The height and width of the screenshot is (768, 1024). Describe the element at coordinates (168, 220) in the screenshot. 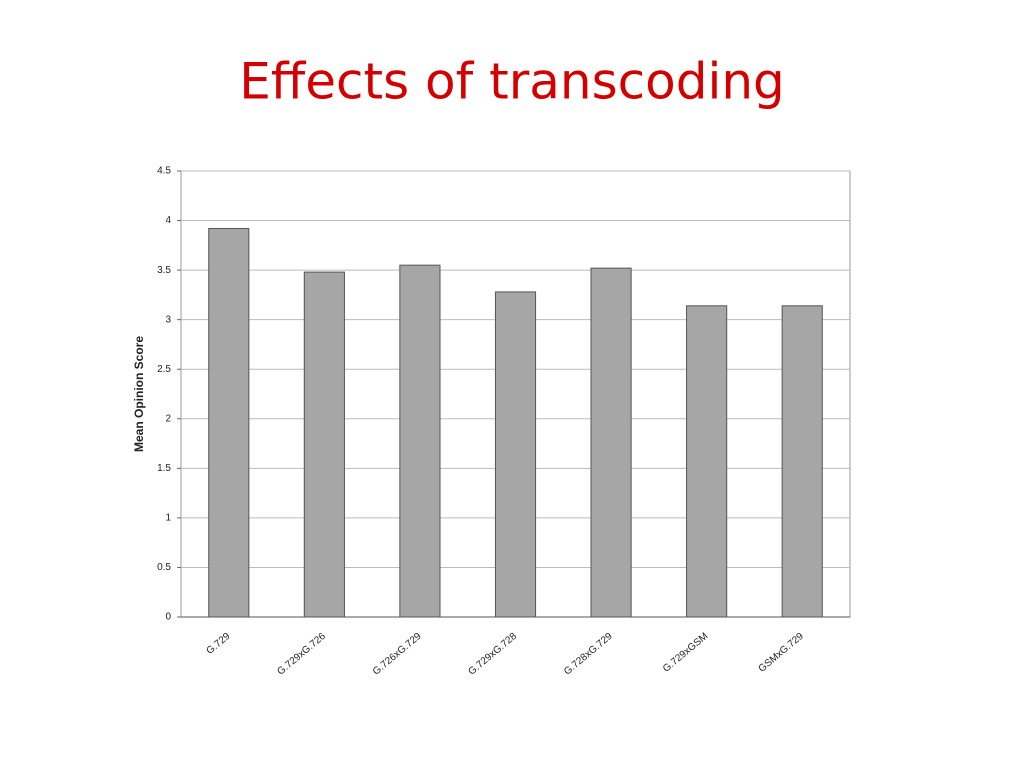

I see `y-tick-label: 4` at that location.